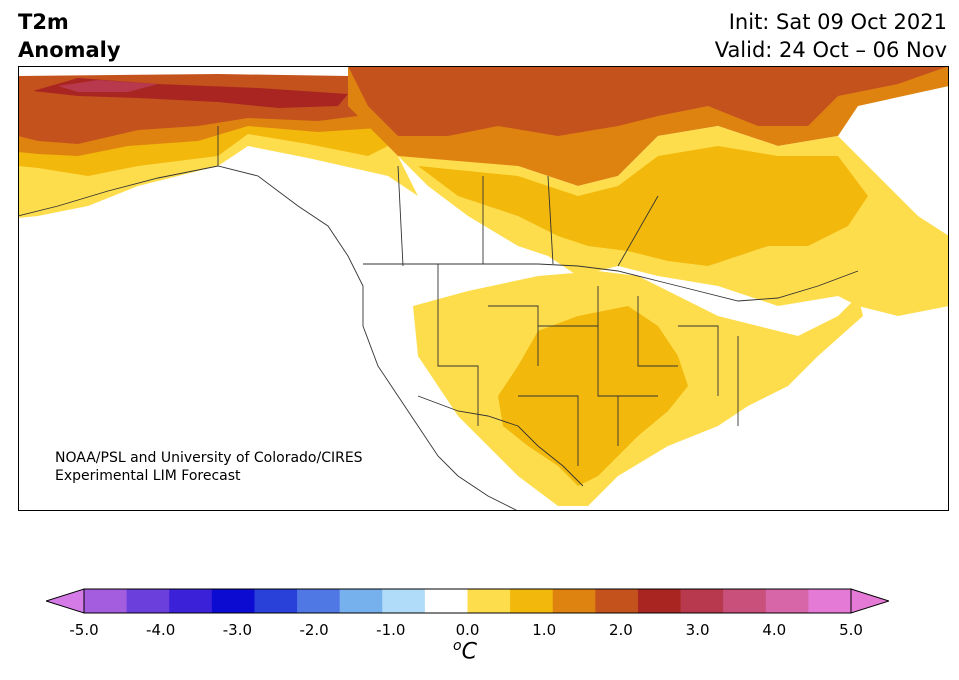 The height and width of the screenshot is (680, 959). What do you see at coordinates (237, 630) in the screenshot?
I see `colorbar-tick-label: -3.0` at bounding box center [237, 630].